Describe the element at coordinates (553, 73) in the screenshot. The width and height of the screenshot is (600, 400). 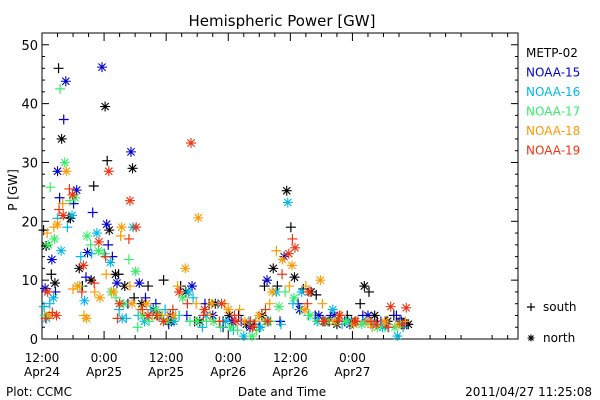
I see `legend-entry: NOAA-15` at that location.